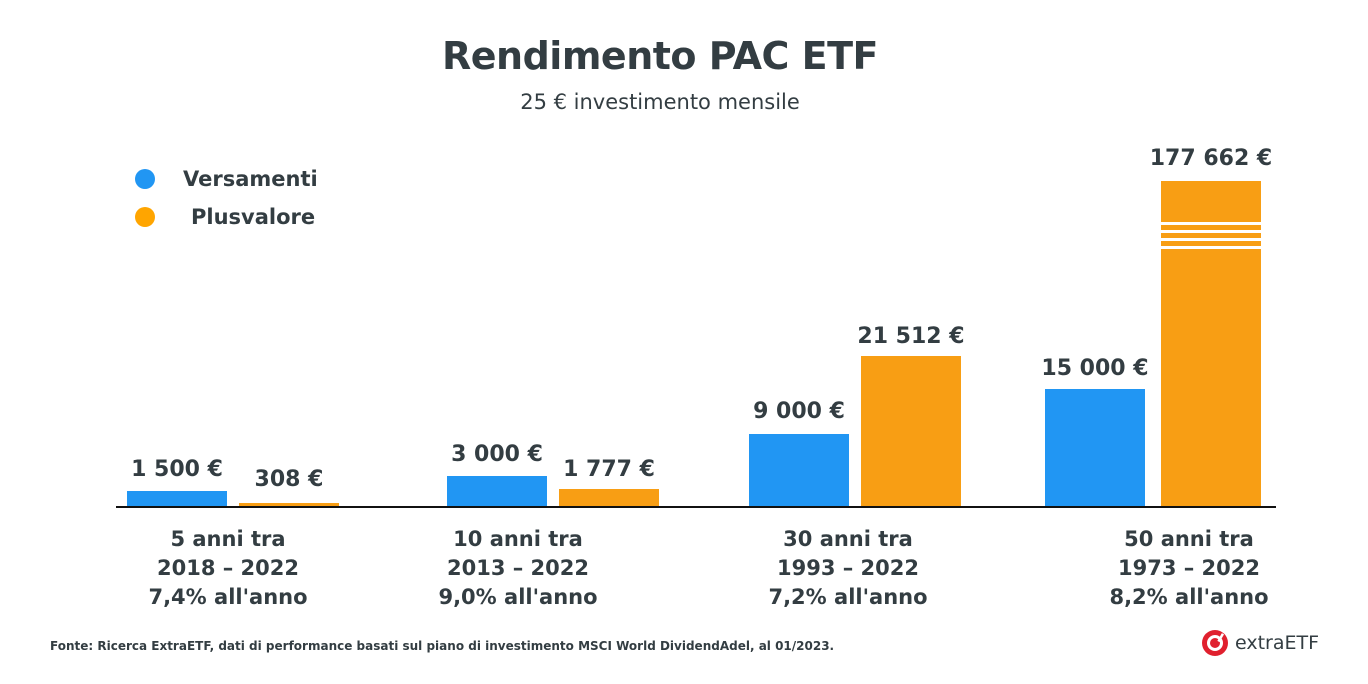  I want to click on bar-versamenti-30y, so click(799, 470).